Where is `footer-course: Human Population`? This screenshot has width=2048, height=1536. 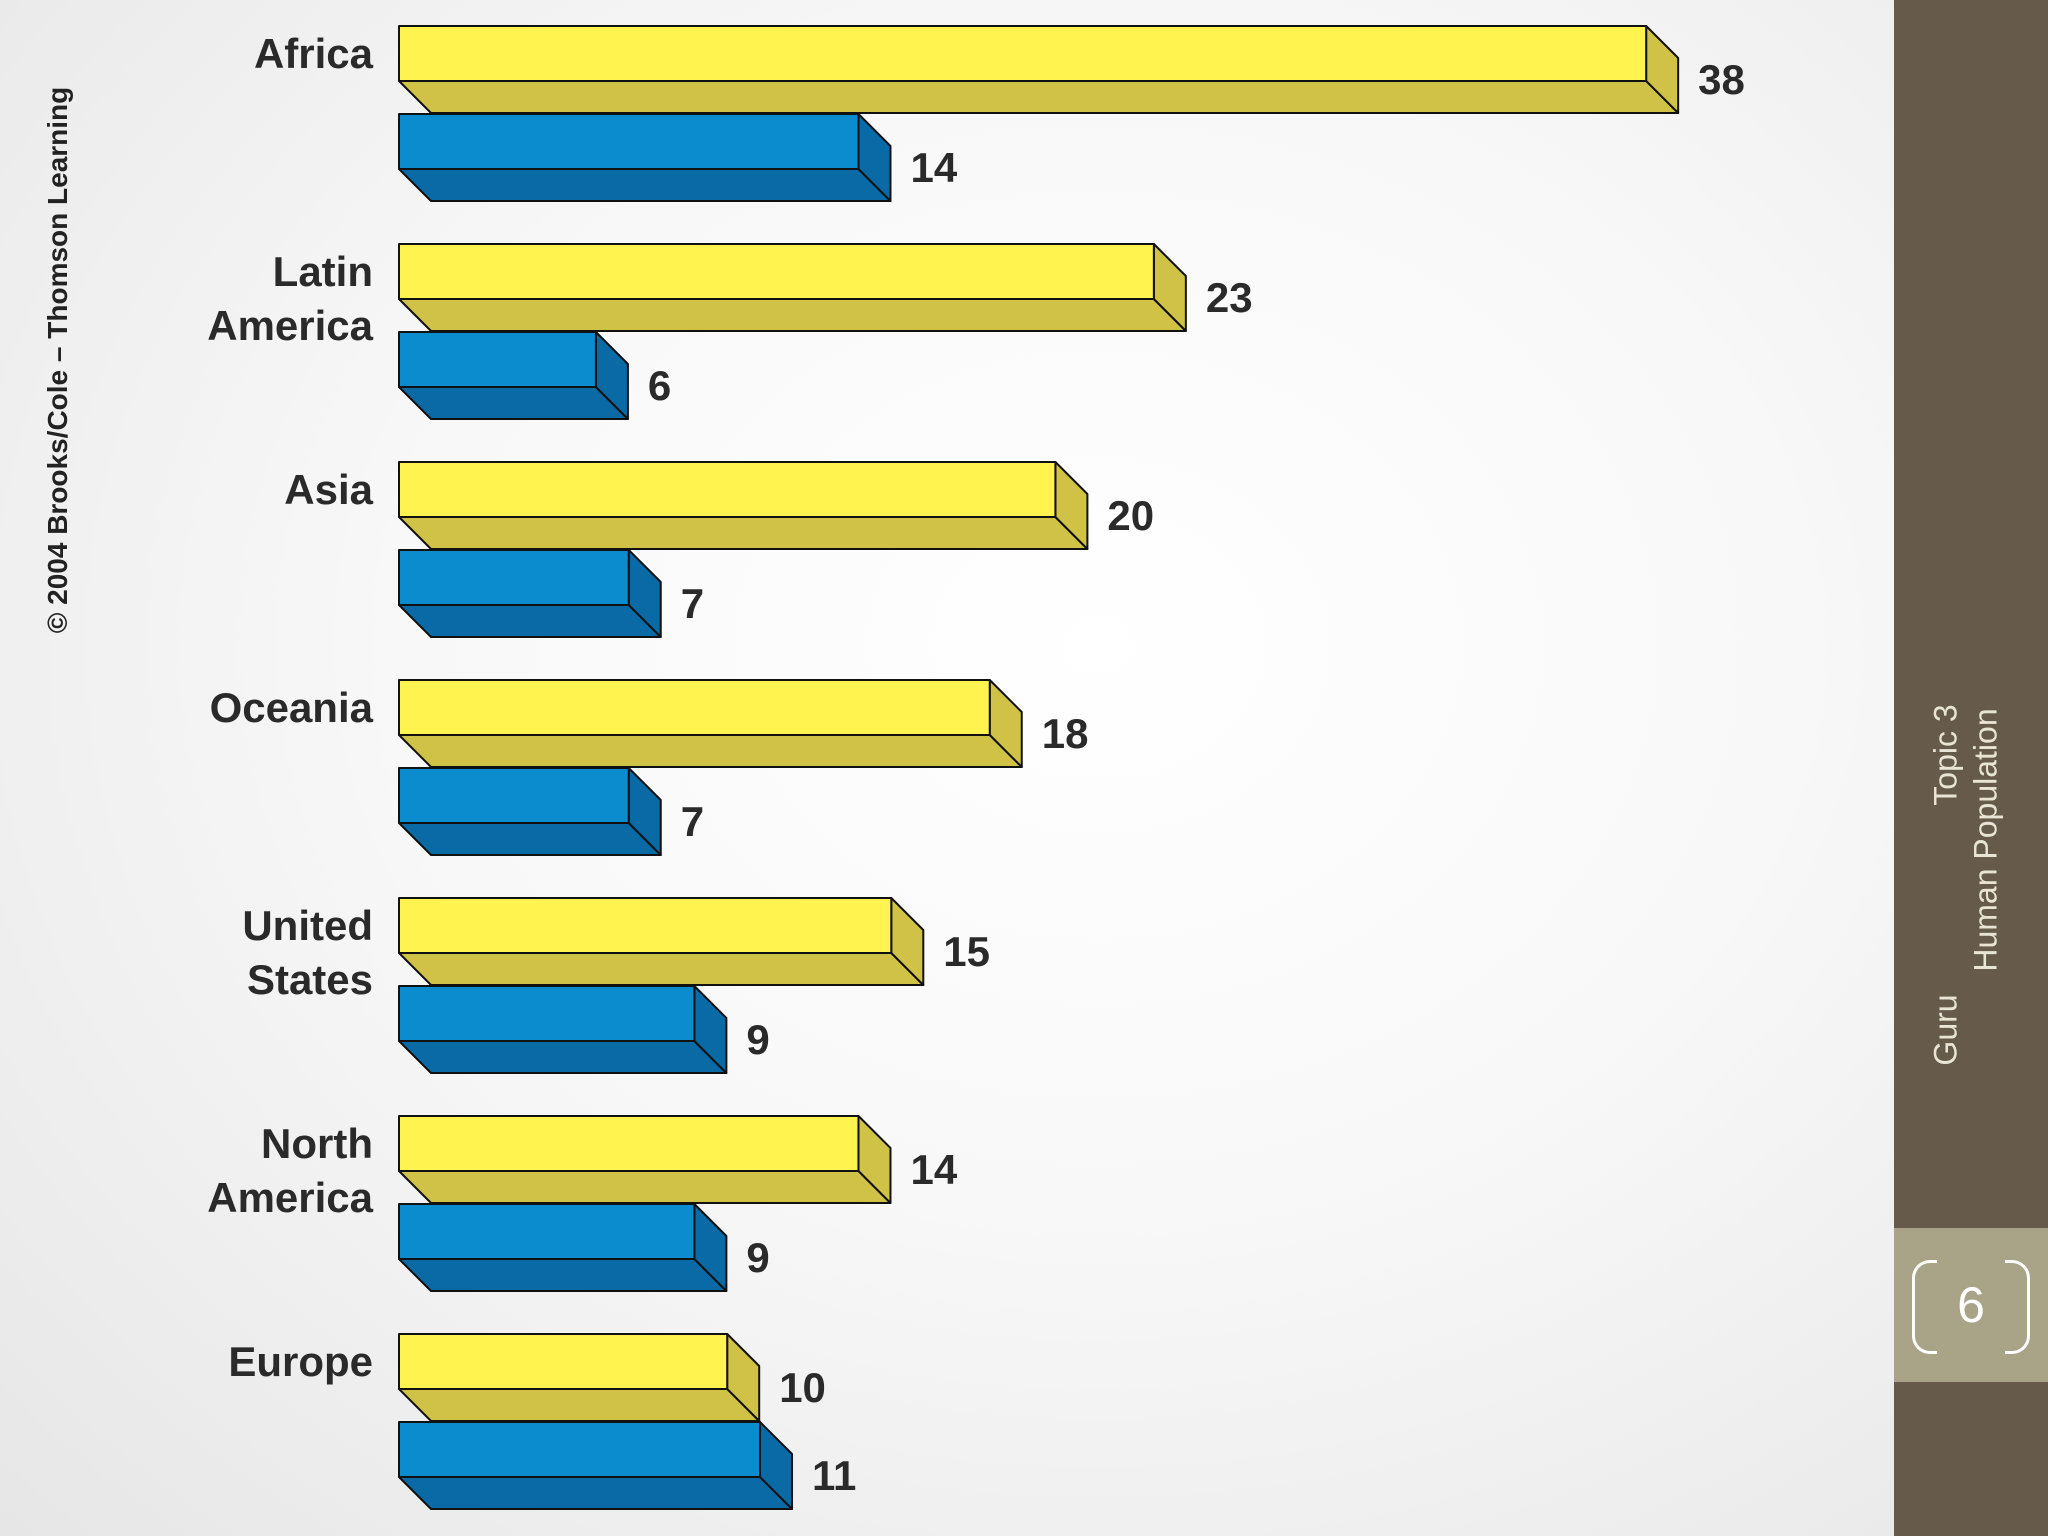 footer-course: Human Population is located at coordinates (1985, 840).